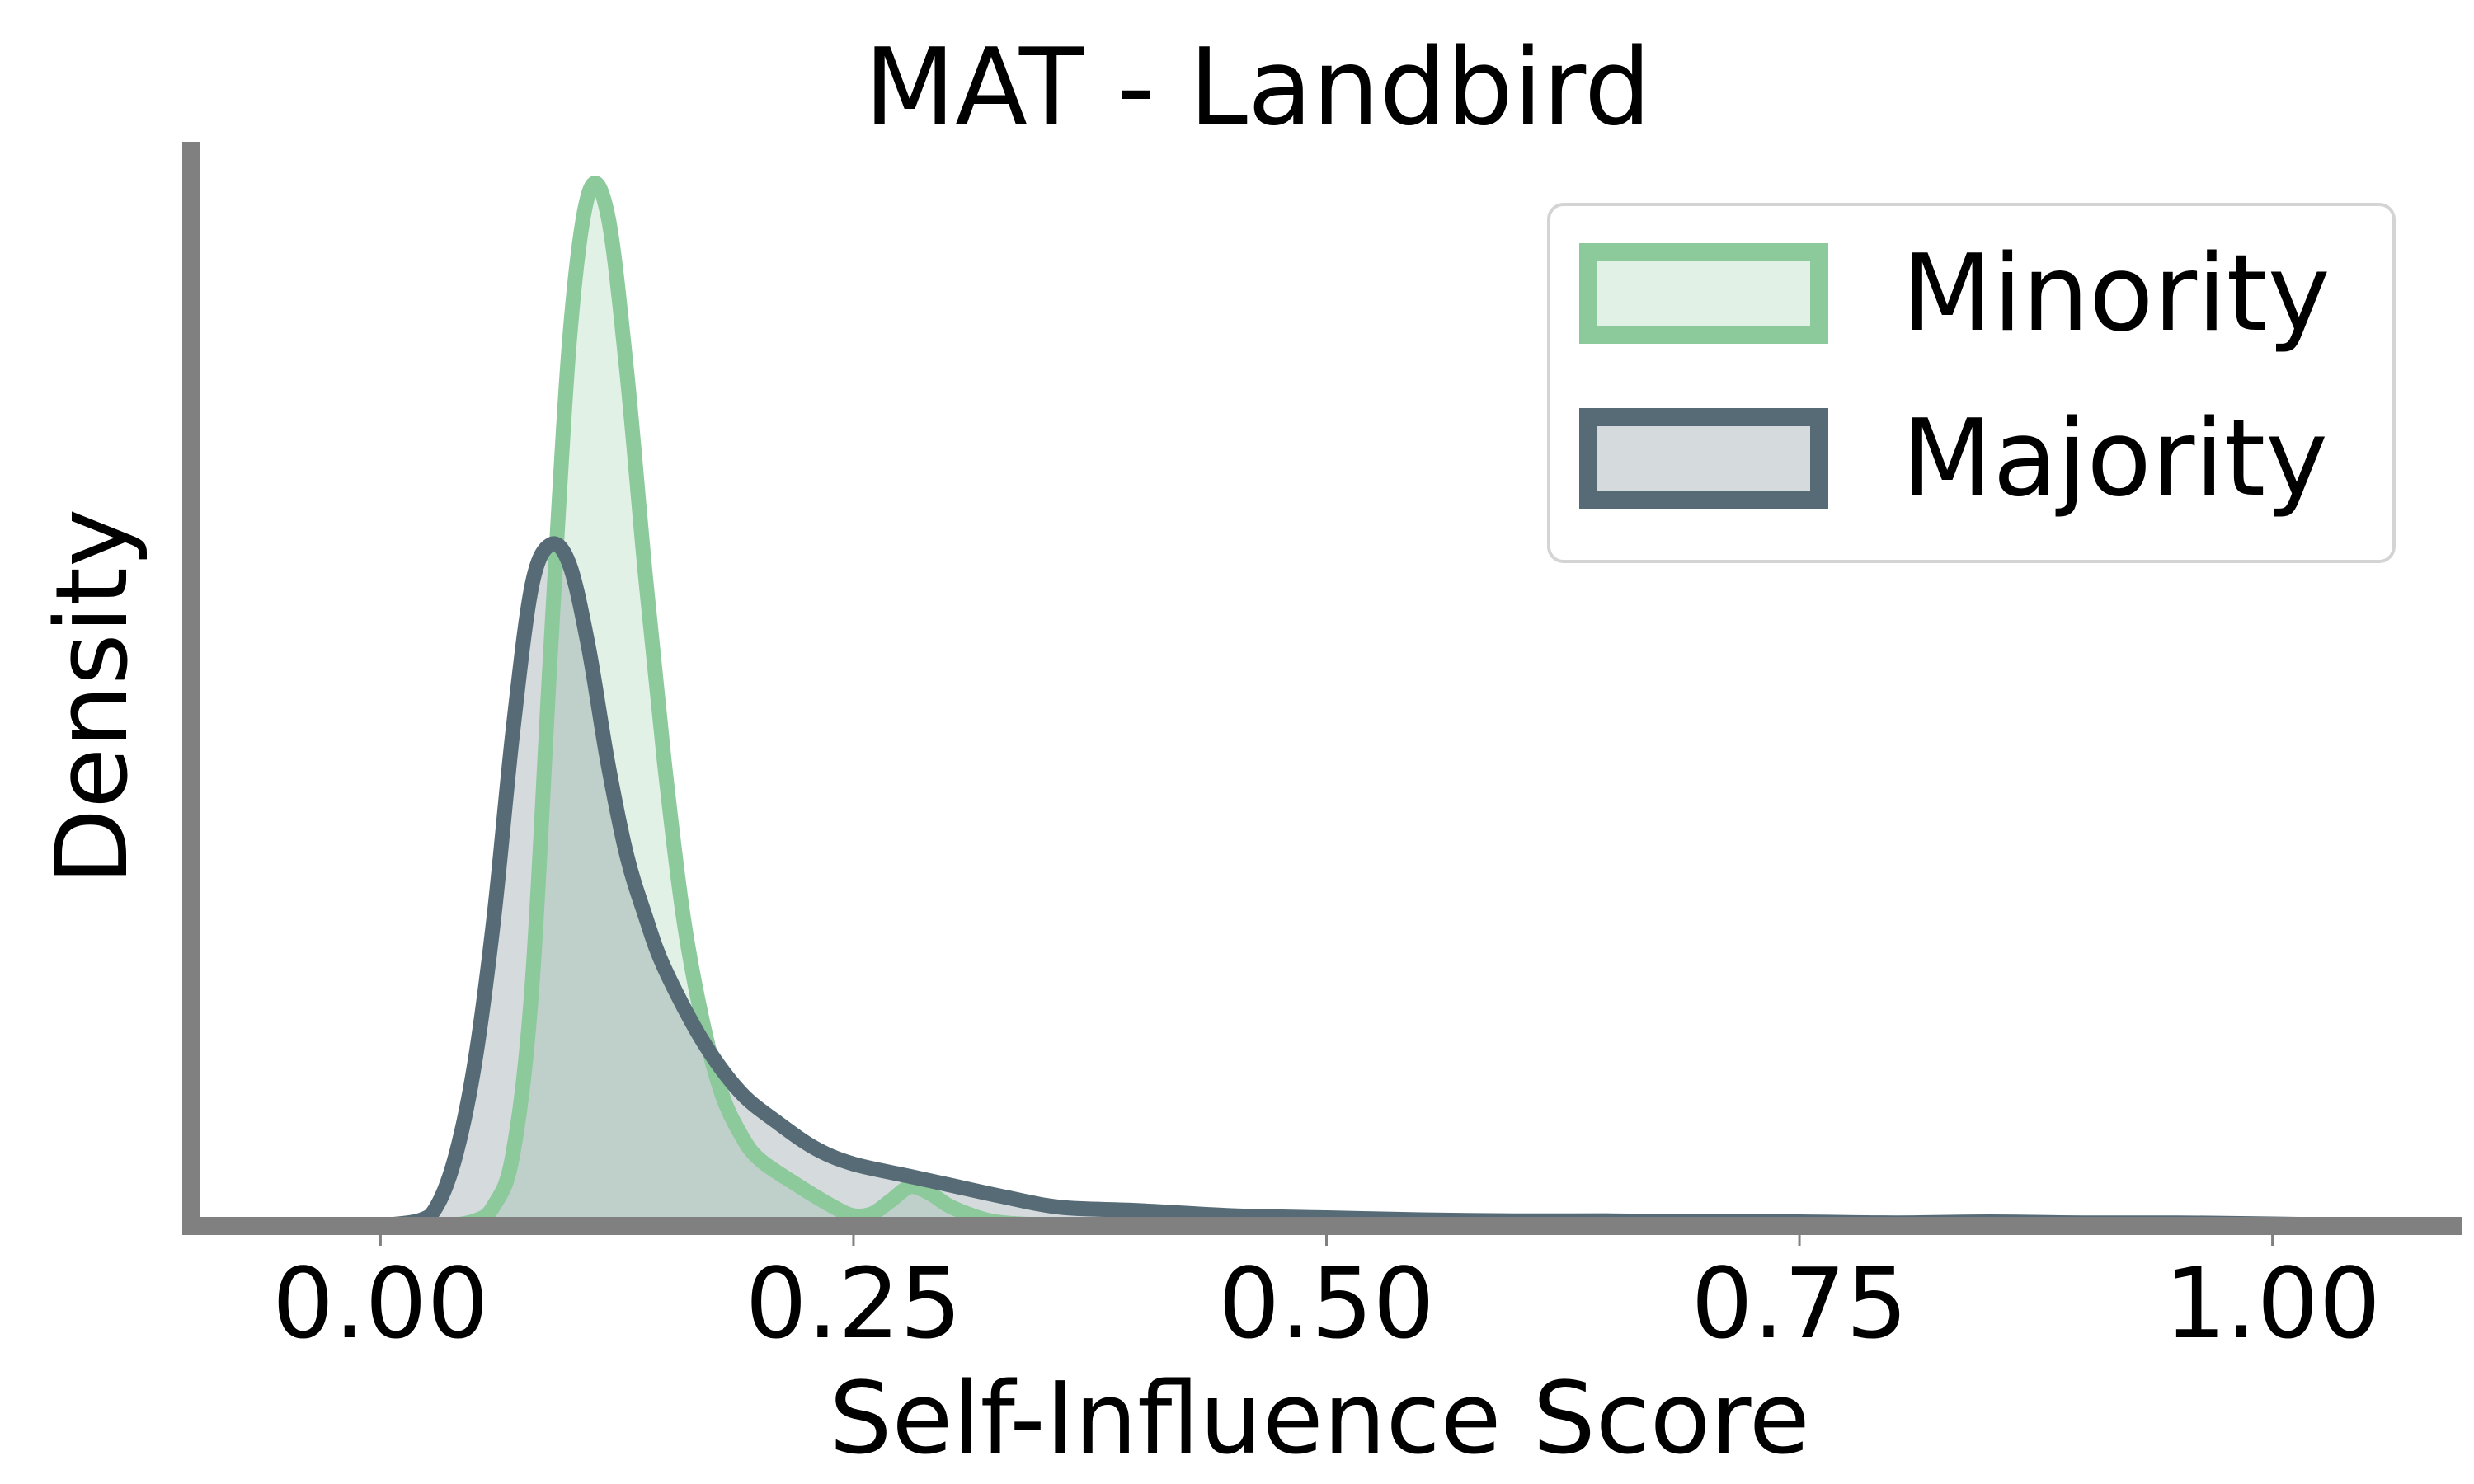 The image size is (2474, 1484). I want to click on x-tick-label: 1.00, so click(2272, 1303).